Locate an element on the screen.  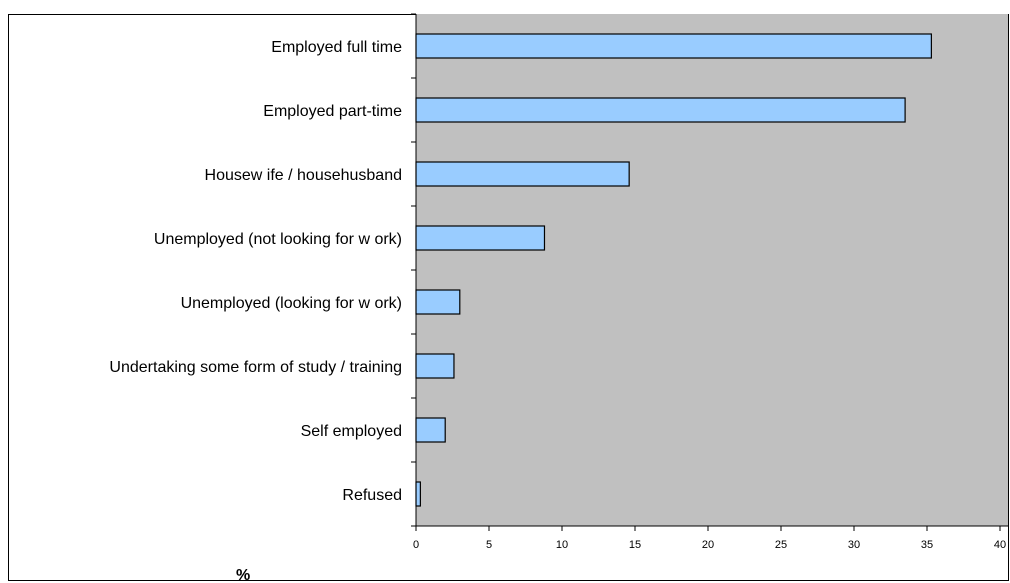
x-tick-label: 25 is located at coordinates (781, 545).